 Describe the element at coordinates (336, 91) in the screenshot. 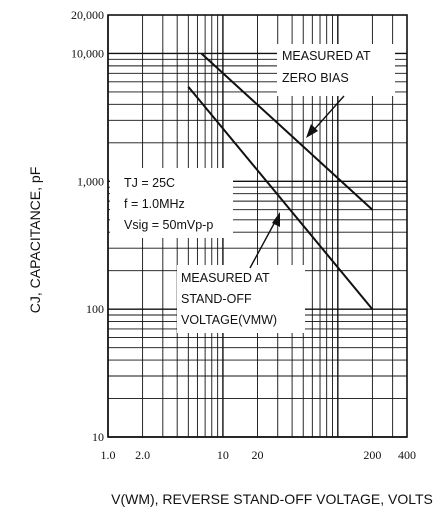

I see `zero-bias-annotation: MEASURED AT ZERO BIAS` at that location.